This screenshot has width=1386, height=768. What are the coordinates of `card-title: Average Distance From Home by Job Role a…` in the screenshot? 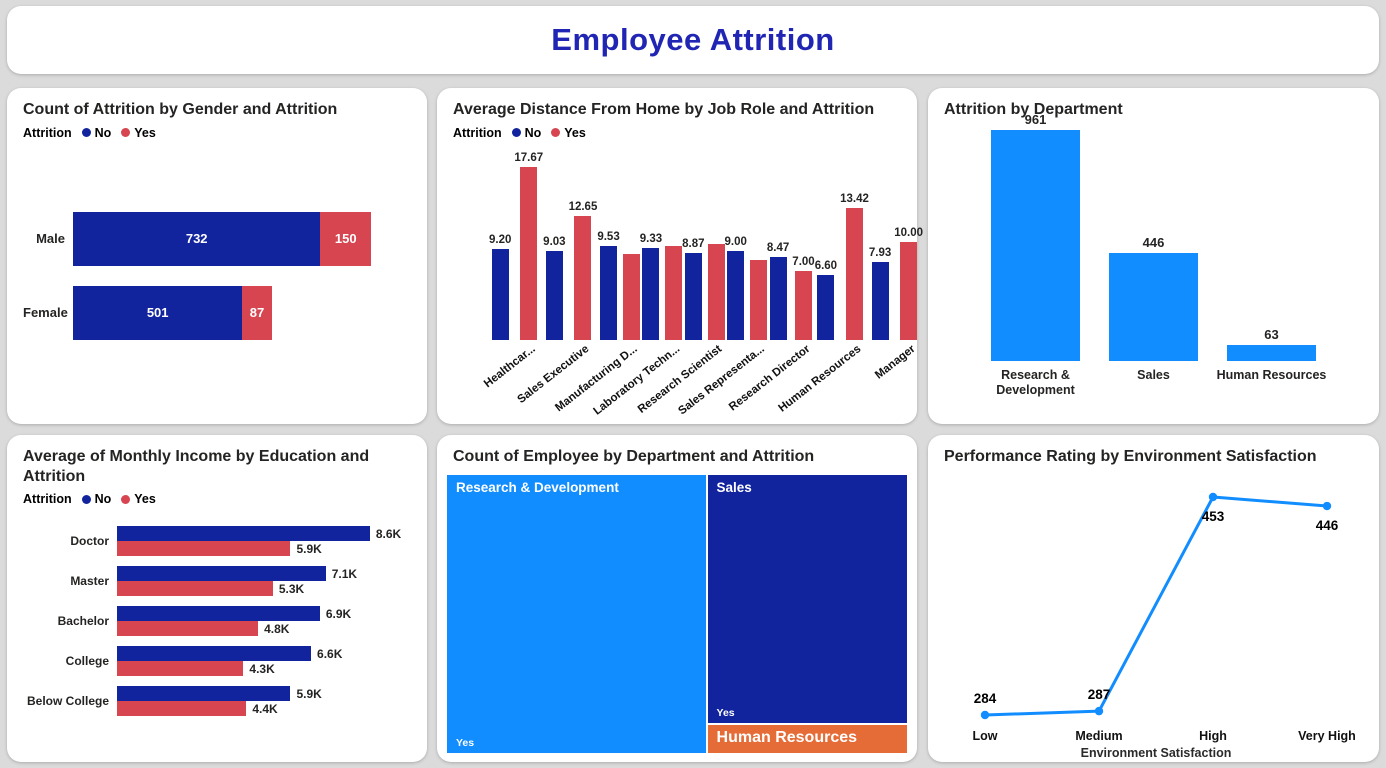 It's located at (664, 109).